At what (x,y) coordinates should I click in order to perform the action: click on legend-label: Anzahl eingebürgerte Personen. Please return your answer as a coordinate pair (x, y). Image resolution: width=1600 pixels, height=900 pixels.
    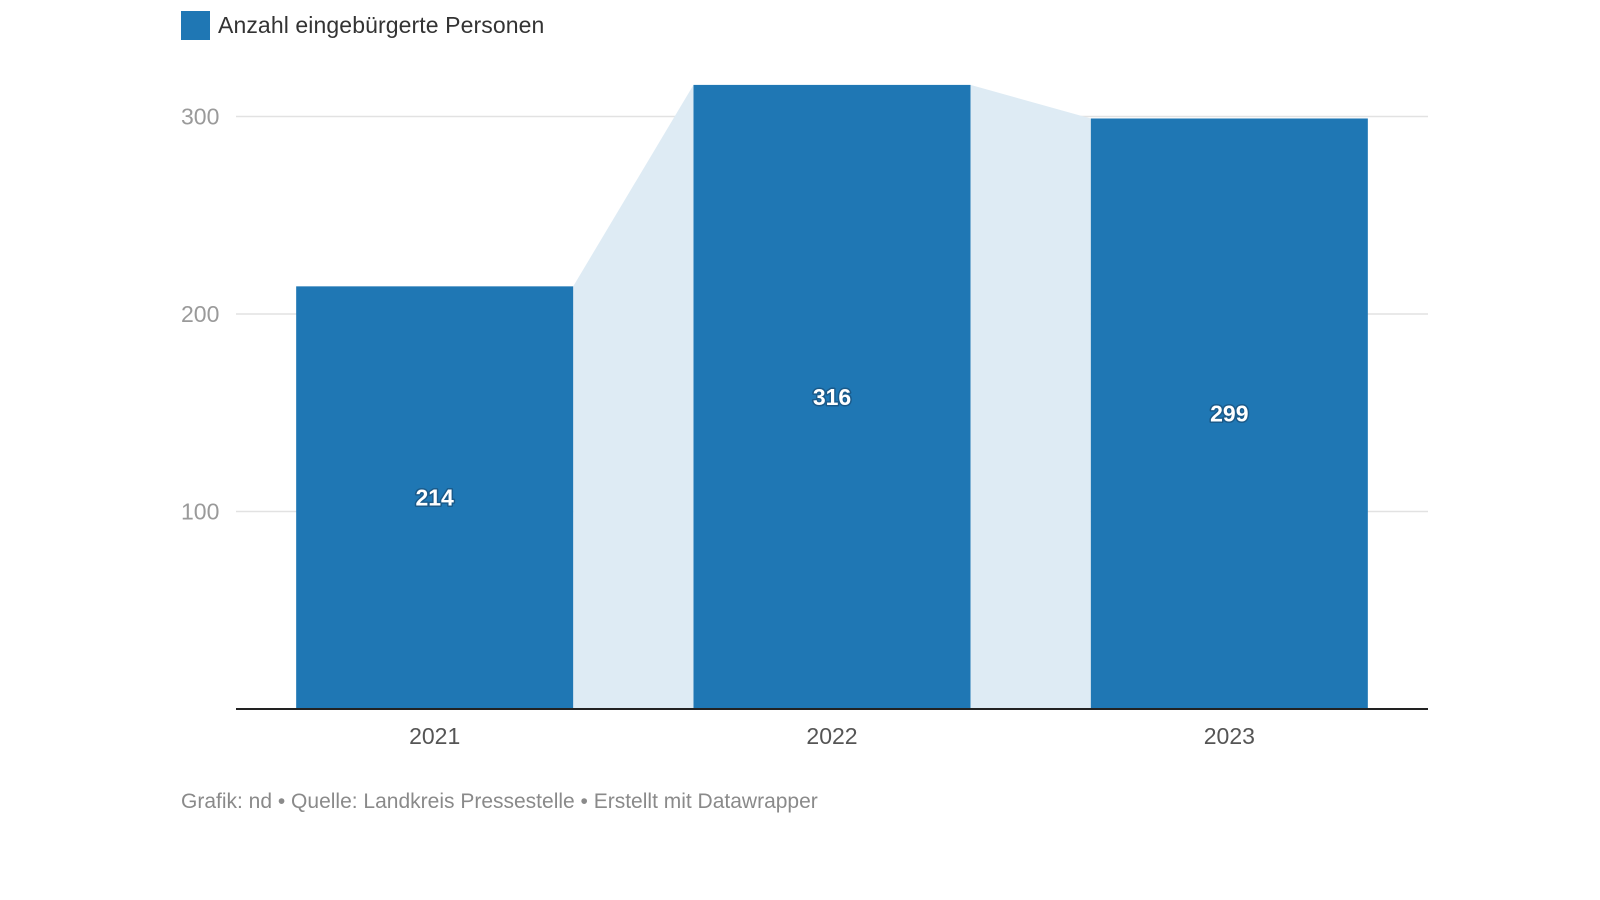
    Looking at the image, I should click on (381, 24).